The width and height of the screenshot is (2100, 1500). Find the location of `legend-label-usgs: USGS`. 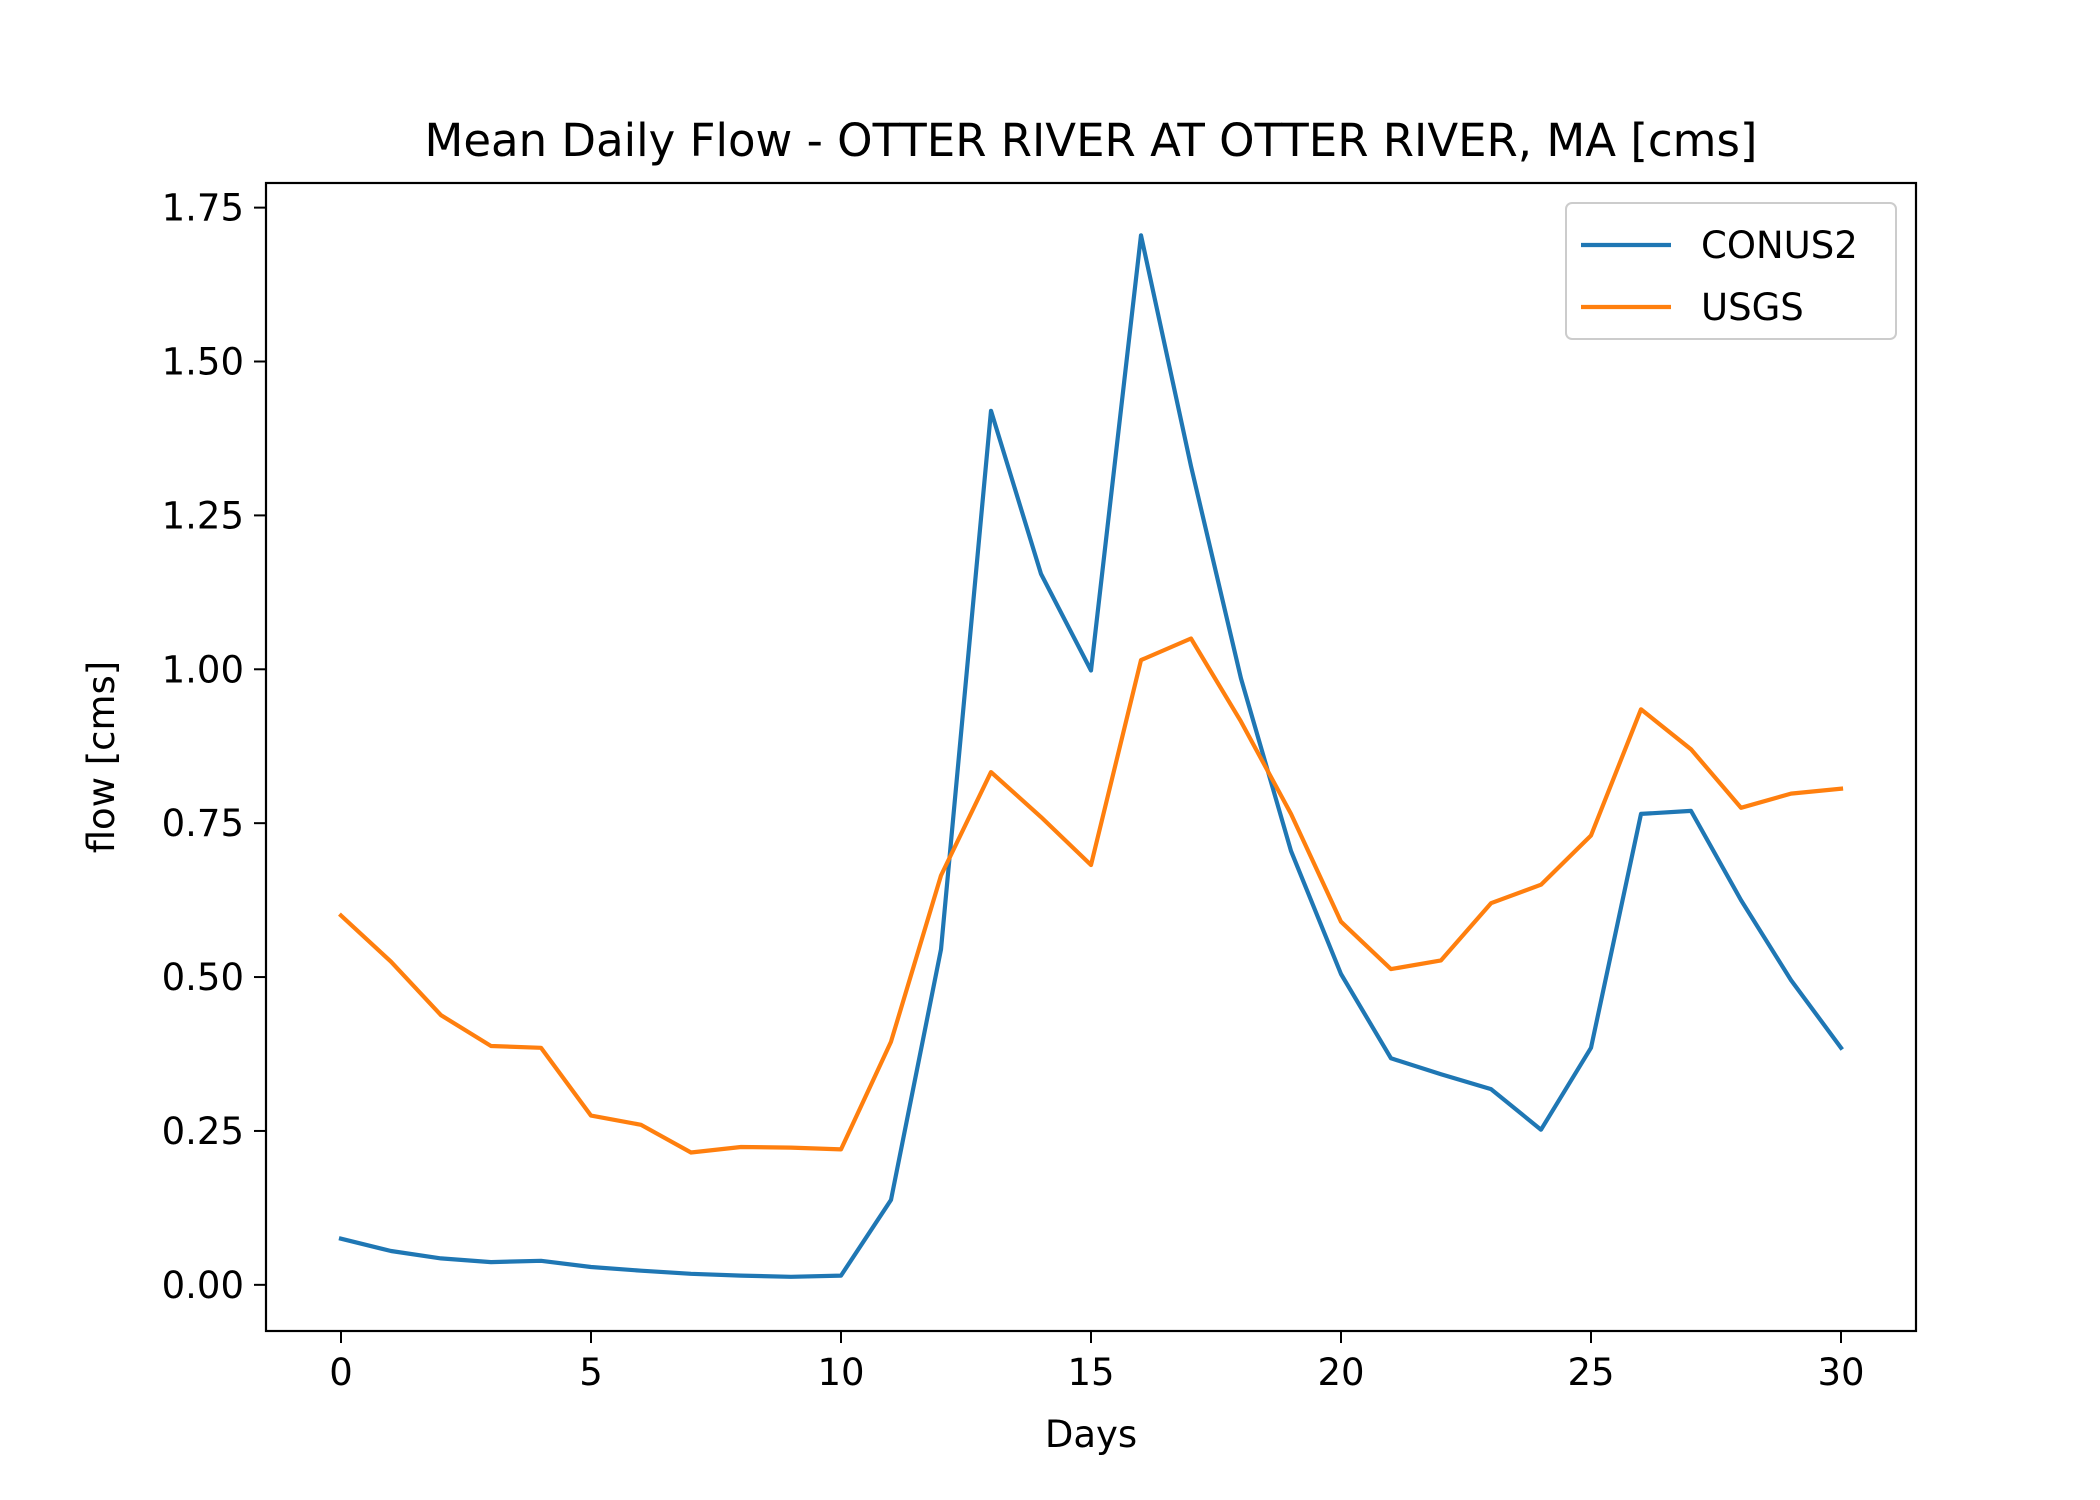

legend-label-usgs: USGS is located at coordinates (1752, 307).